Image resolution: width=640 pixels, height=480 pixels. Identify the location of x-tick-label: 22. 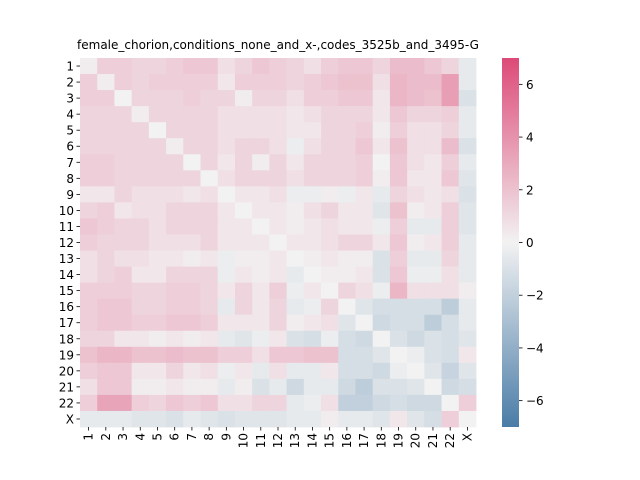
(450, 440).